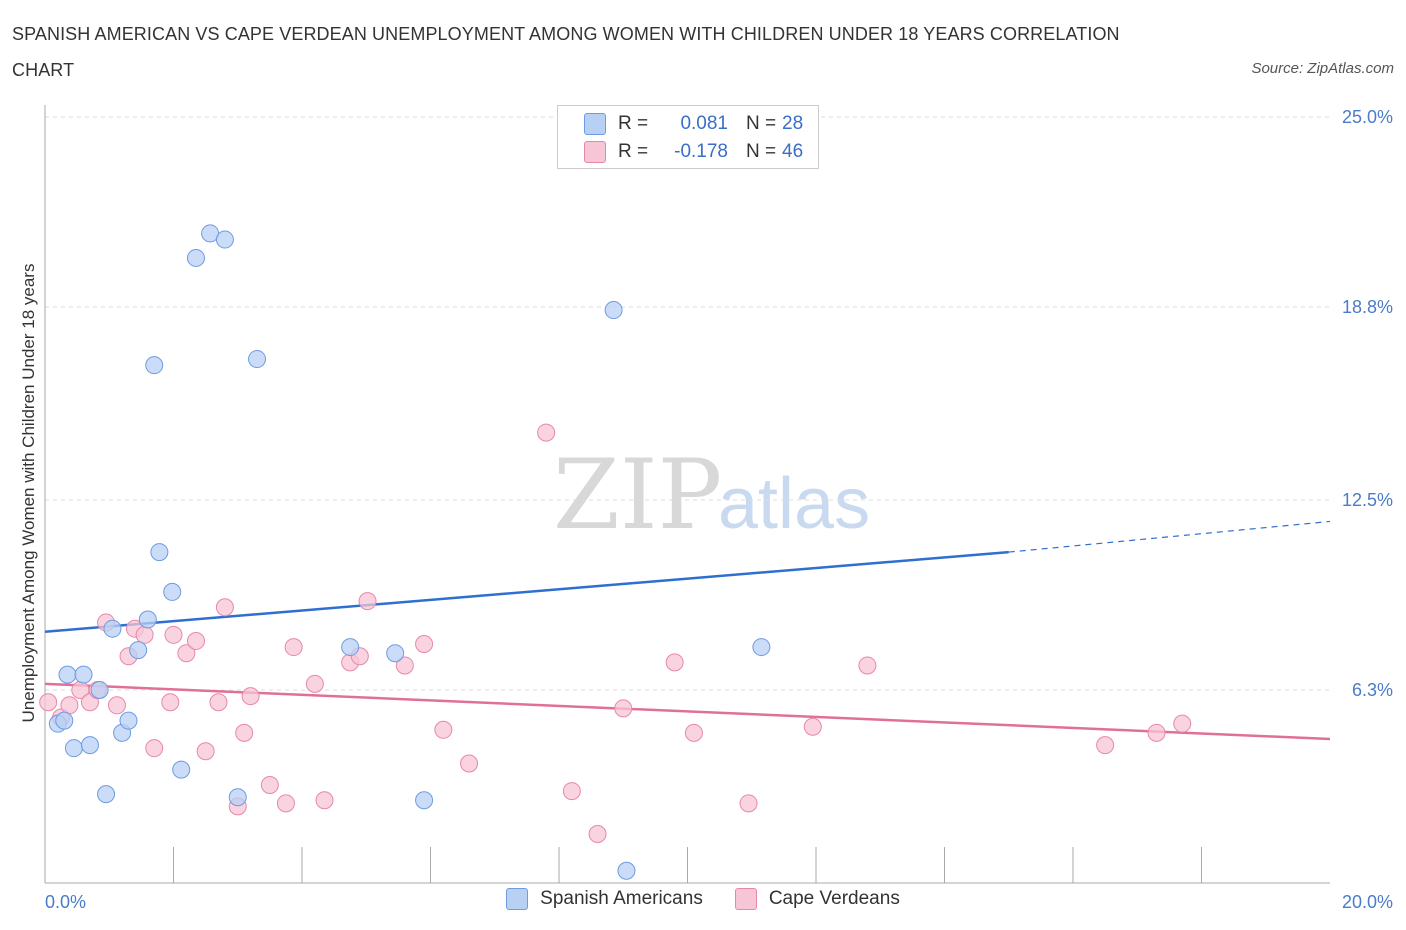  I want to click on legend-row-cape-verdeans: R = -0.178 N = 46, so click(693, 152).